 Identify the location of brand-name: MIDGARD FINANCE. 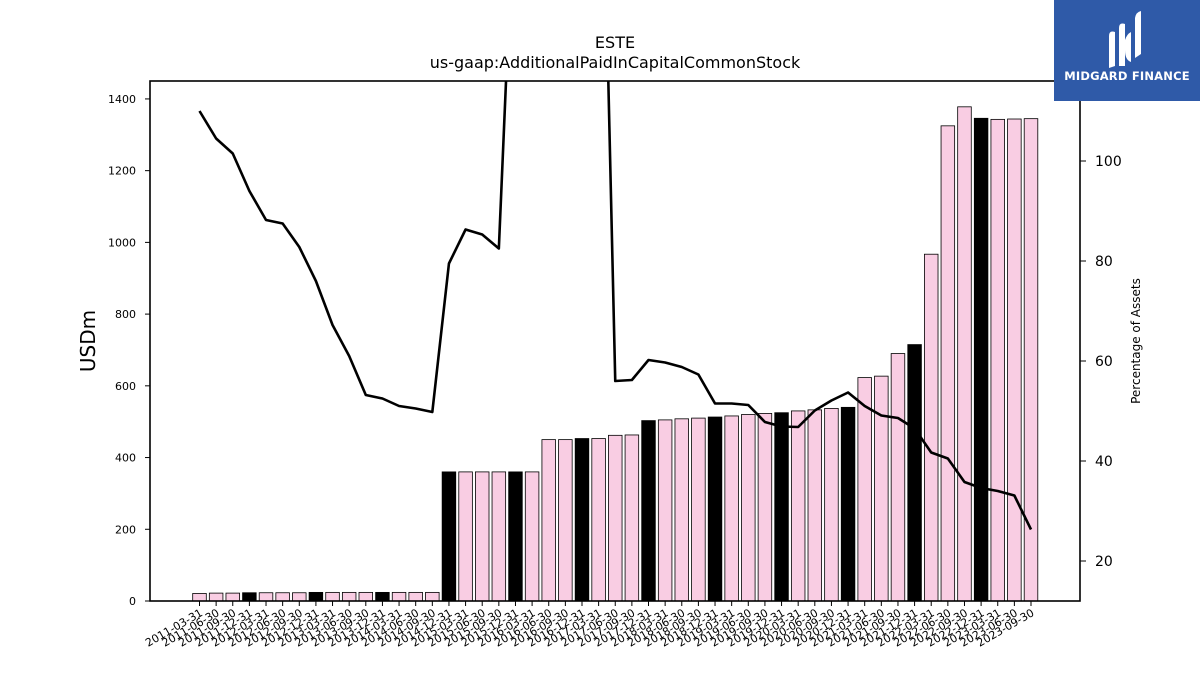
(1127, 76).